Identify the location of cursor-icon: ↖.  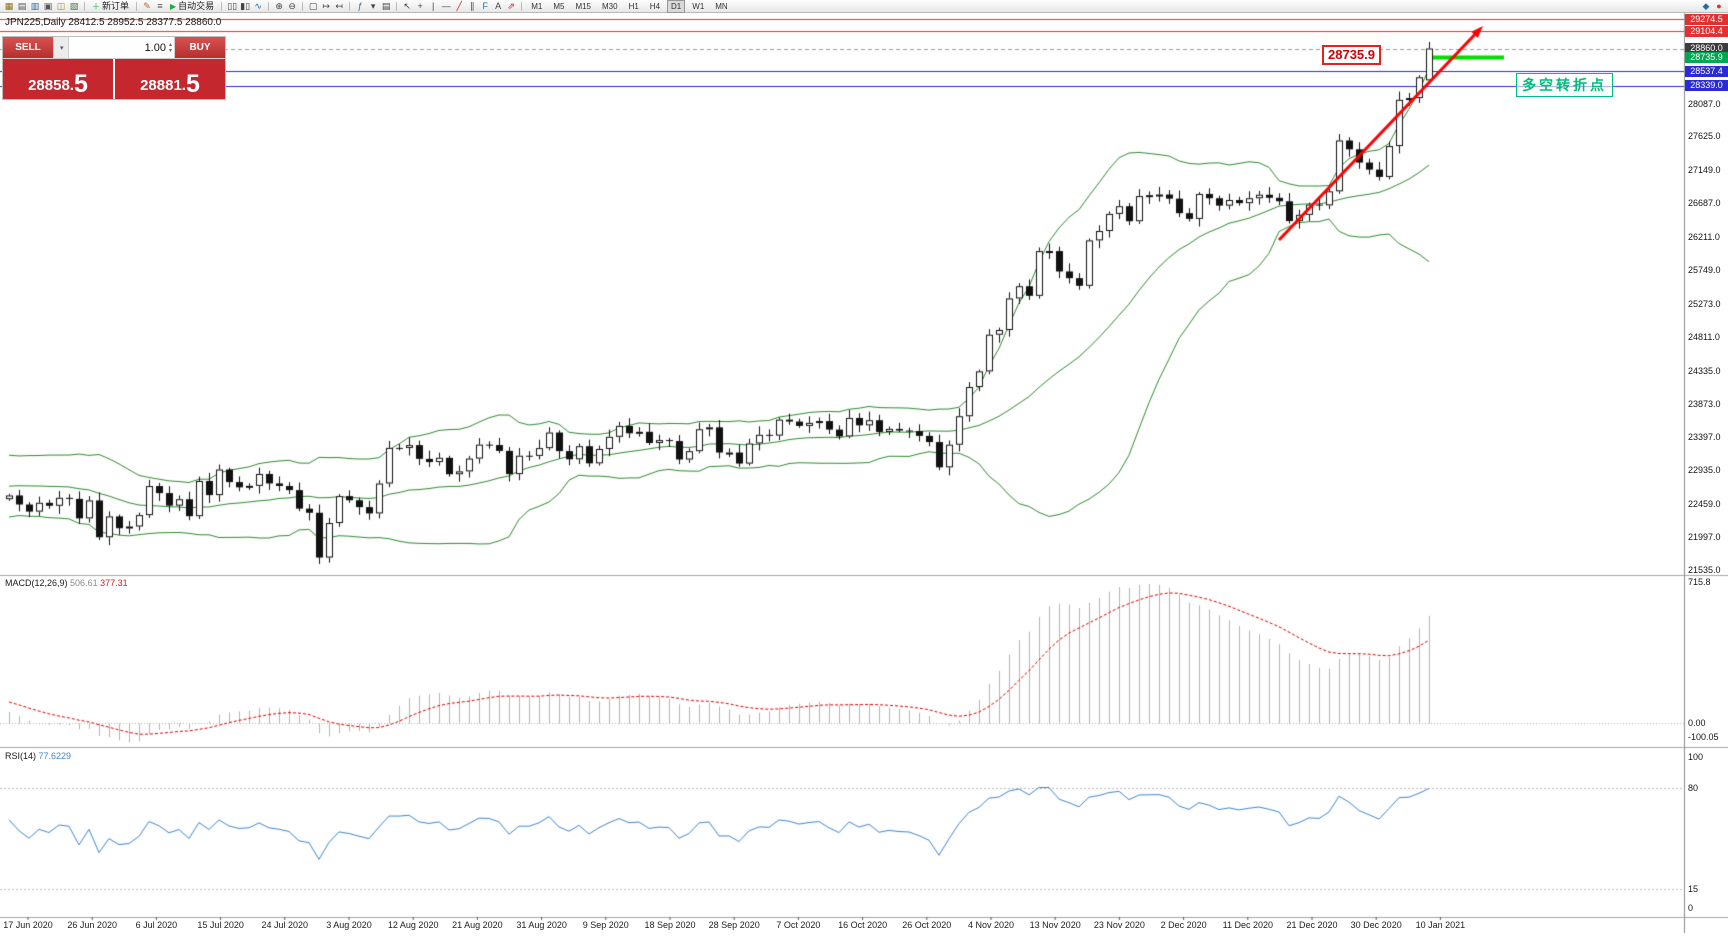
(407, 5).